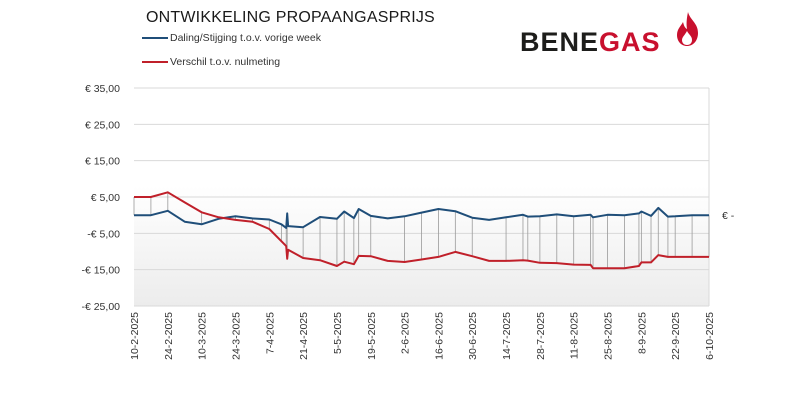  What do you see at coordinates (304, 336) in the screenshot?
I see `x-tick-label-5: 21-4-2025` at bounding box center [304, 336].